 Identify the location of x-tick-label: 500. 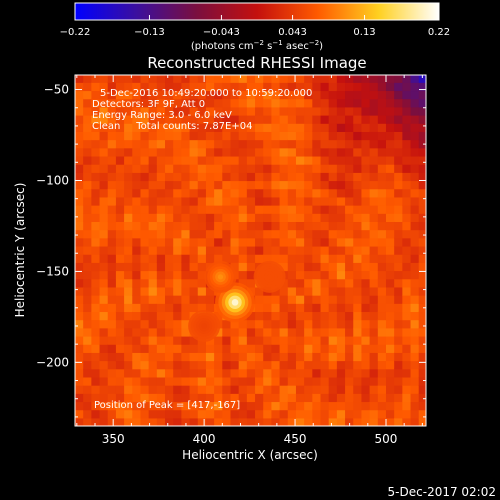
(386, 439).